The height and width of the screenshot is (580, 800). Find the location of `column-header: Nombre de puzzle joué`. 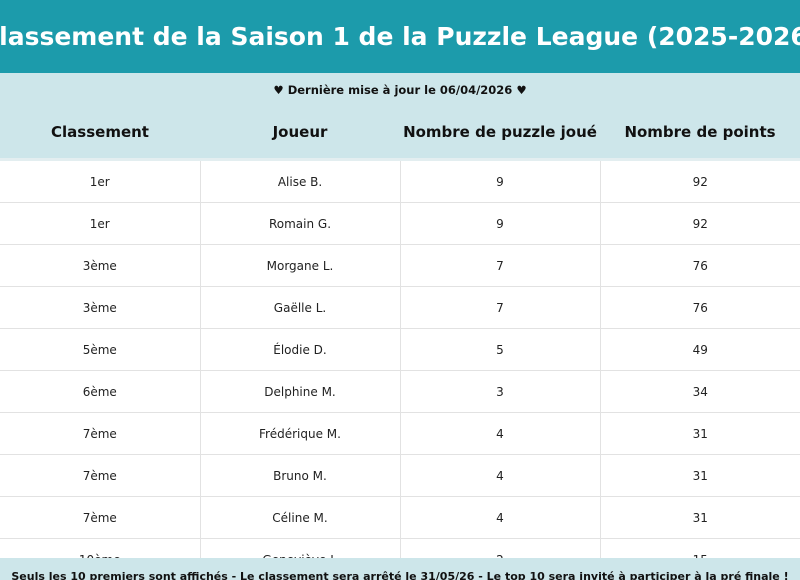

column-header: Nombre de puzzle joué is located at coordinates (500, 133).